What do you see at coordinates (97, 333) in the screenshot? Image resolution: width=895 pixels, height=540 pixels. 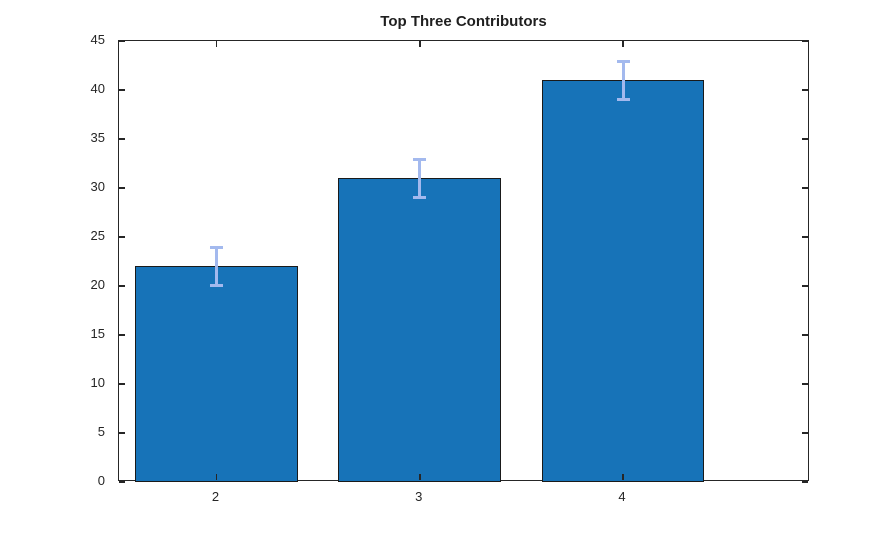 I see `y-tick-label: 15` at bounding box center [97, 333].